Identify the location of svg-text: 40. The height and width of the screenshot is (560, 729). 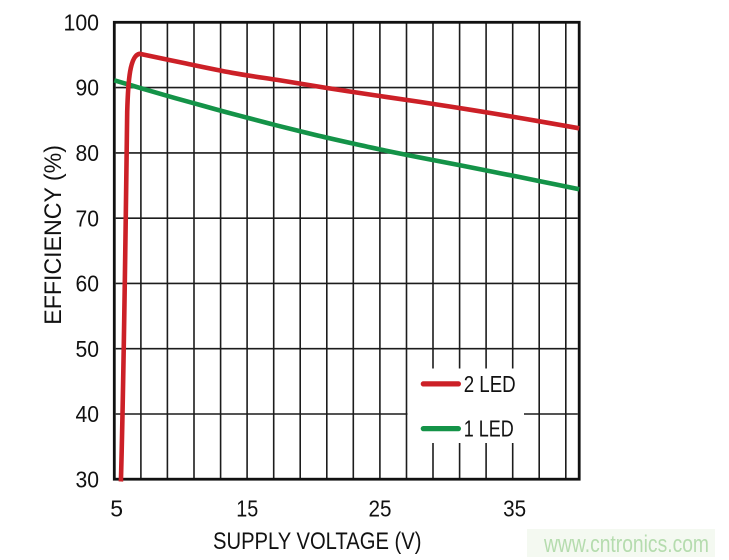
(88, 414).